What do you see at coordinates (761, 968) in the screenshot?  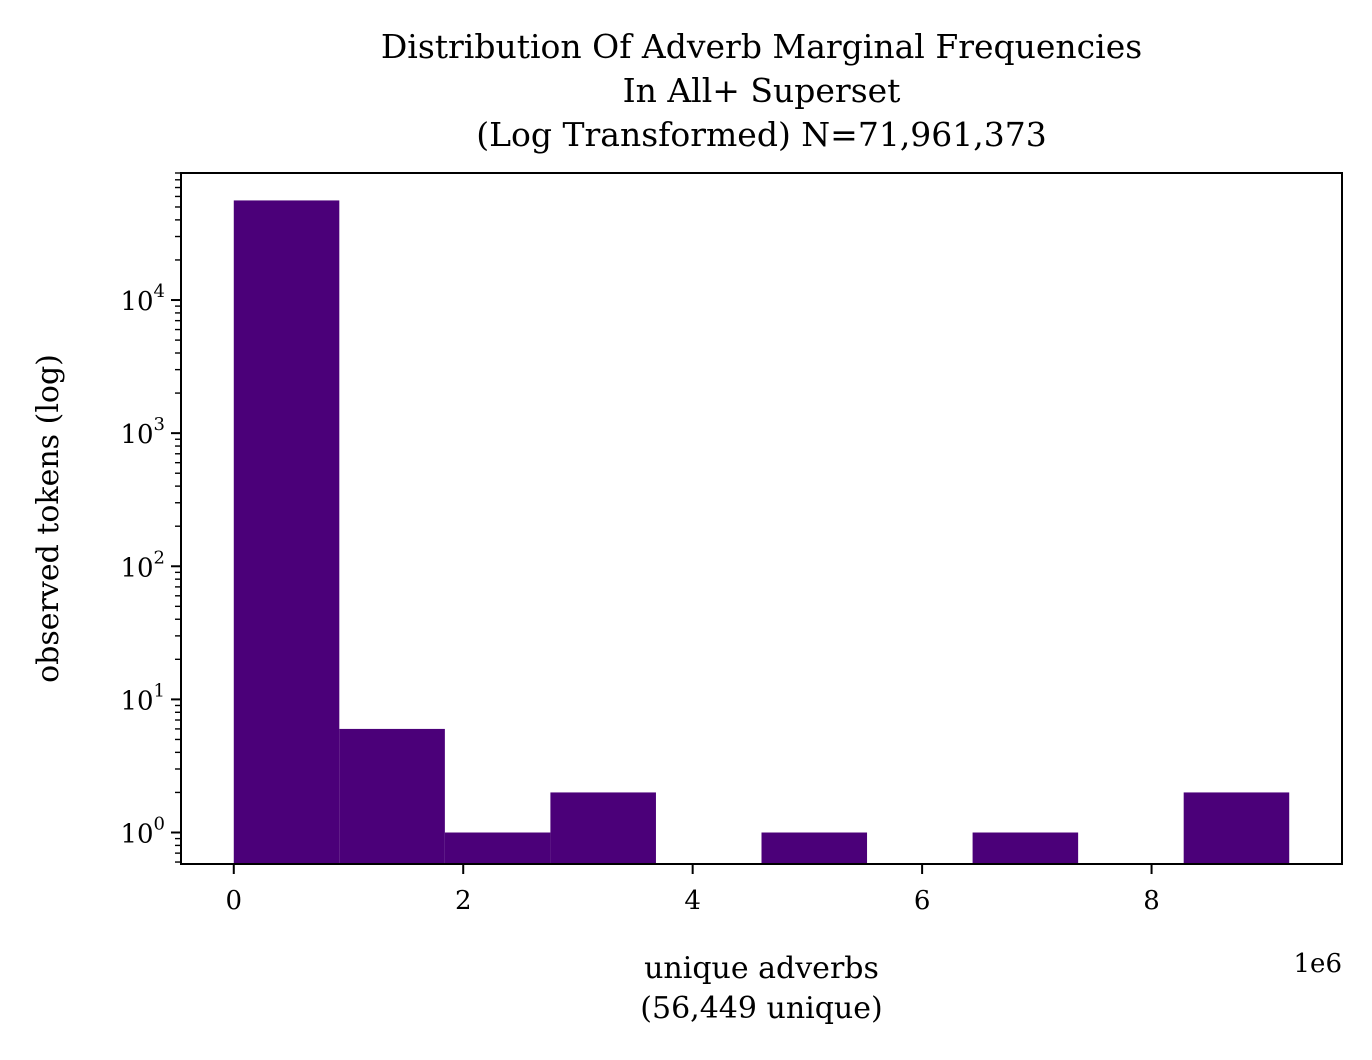 I see `x-axis-label-line: unique adverbs` at bounding box center [761, 968].